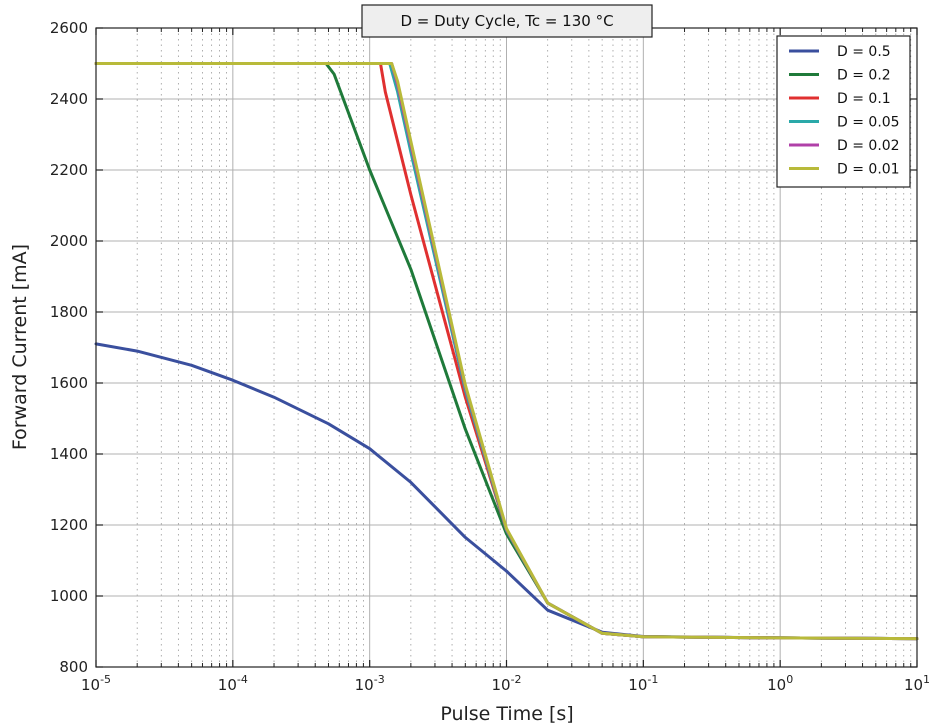 Image resolution: width=937 pixels, height=727 pixels. Describe the element at coordinates (69, 596) in the screenshot. I see `y-tick-label: 1000` at that location.